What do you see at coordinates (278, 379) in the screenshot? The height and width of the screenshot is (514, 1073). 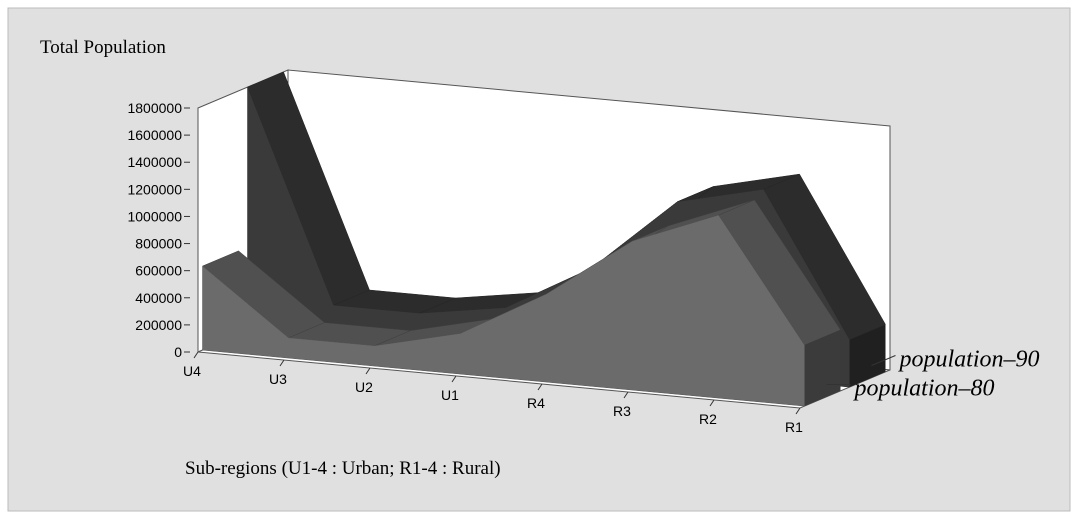 I see `x-tick-label: U3` at bounding box center [278, 379].